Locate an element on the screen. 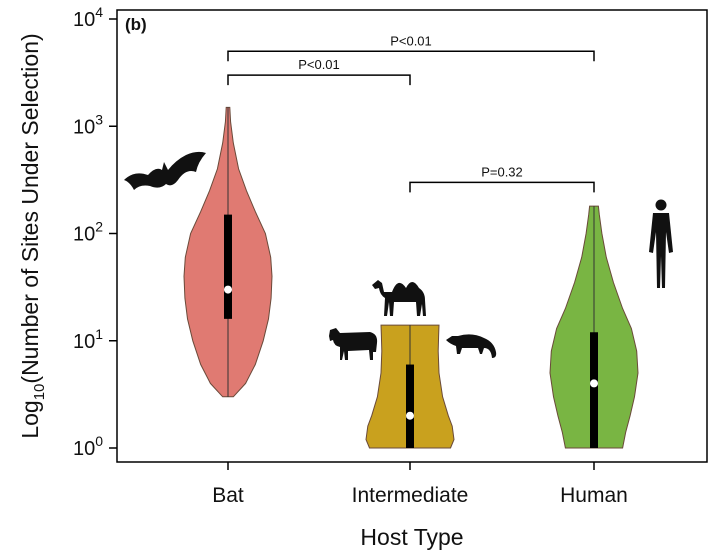 This screenshot has width=715, height=556. y-tick-exponent: 2 is located at coordinates (99, 227).